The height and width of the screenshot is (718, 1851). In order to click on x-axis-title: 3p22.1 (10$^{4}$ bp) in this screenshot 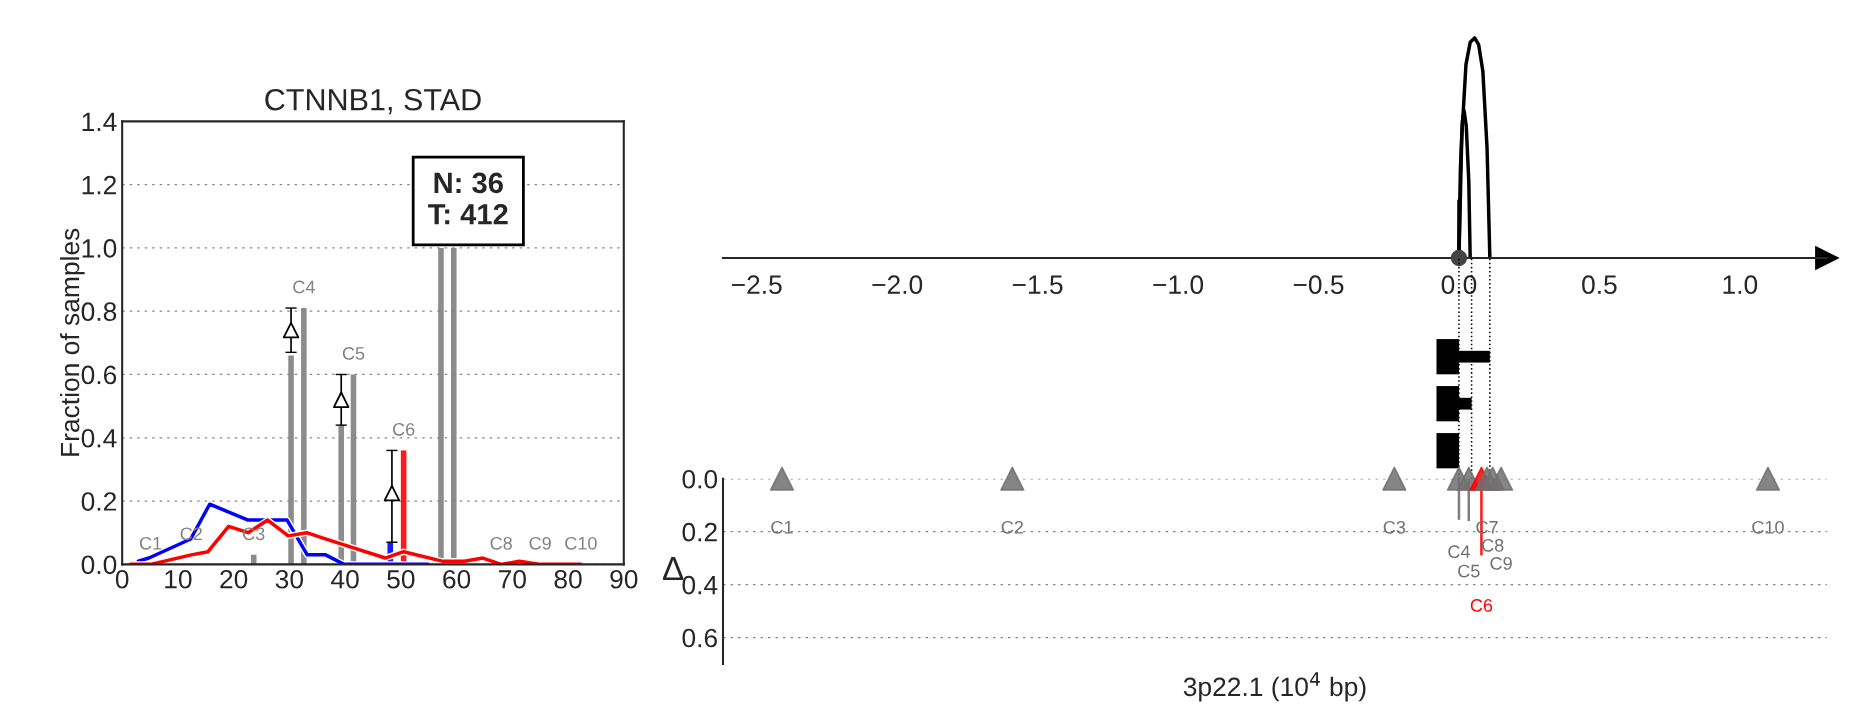, I will do `click(1274, 687)`.